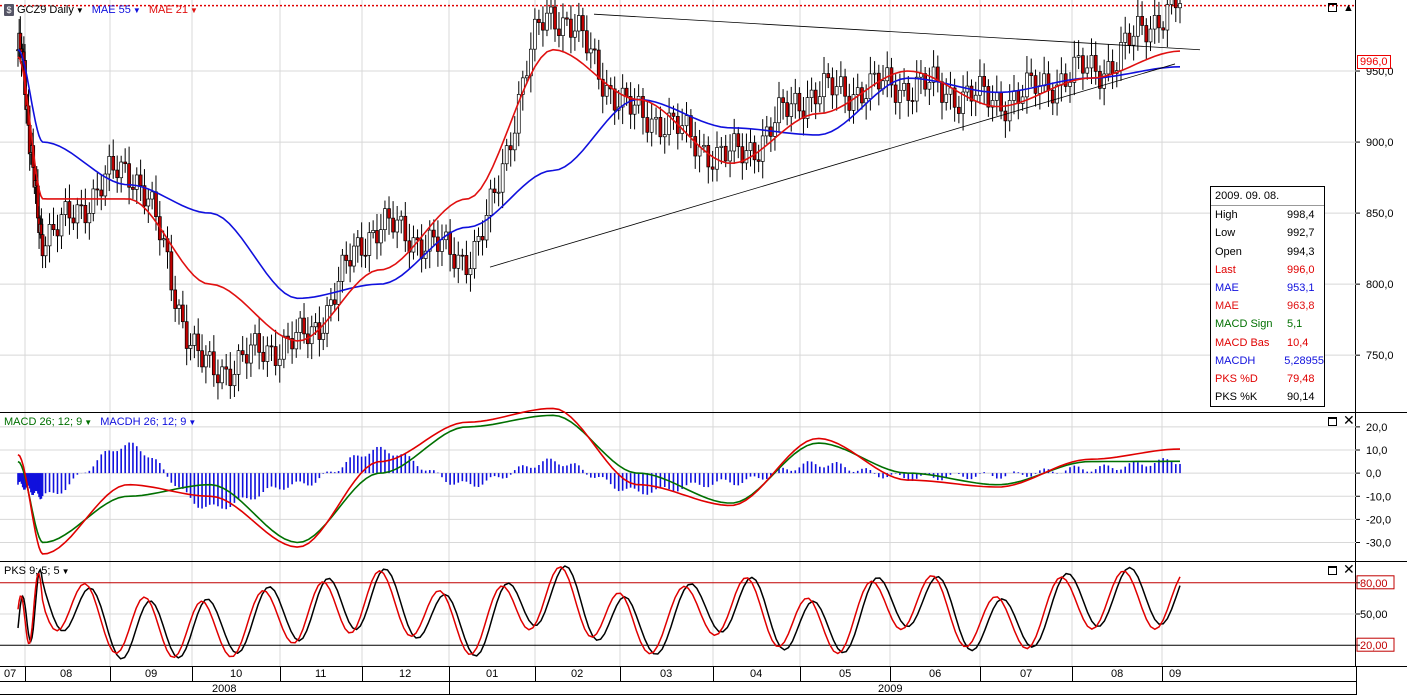 This screenshot has width=1407, height=696. Describe the element at coordinates (116, 10) in the screenshot. I see `indicator-mae55-selector: MAE 55 ▼` at that location.